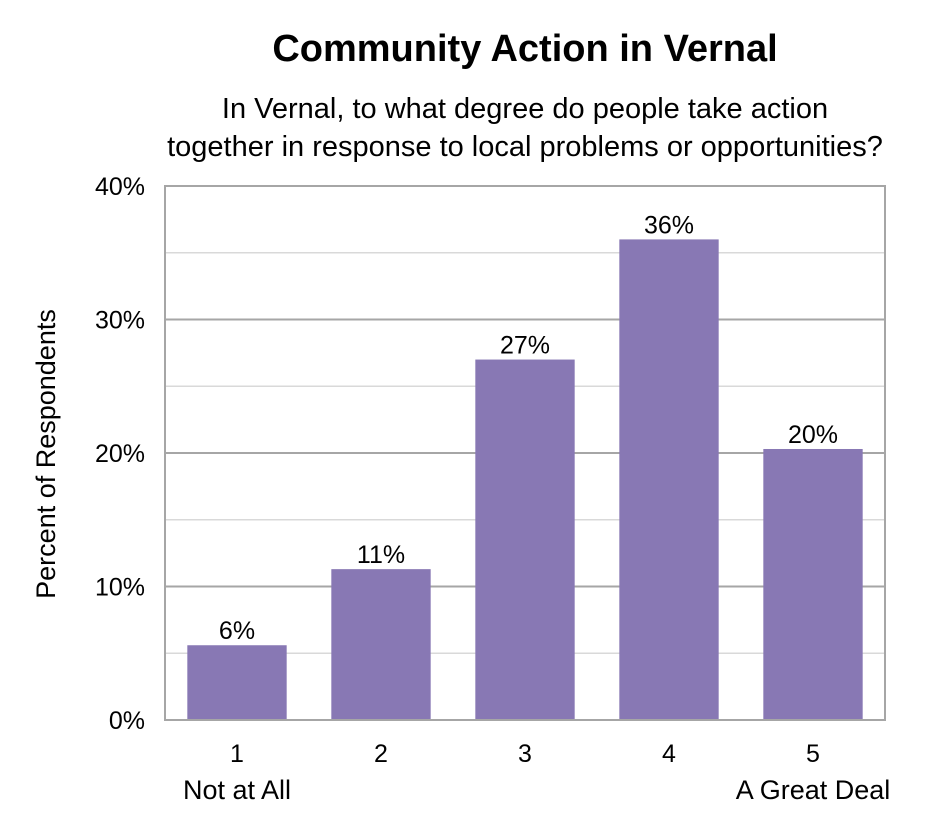  Describe the element at coordinates (525, 49) in the screenshot. I see `chart-title: Community Action in Vernal` at that location.